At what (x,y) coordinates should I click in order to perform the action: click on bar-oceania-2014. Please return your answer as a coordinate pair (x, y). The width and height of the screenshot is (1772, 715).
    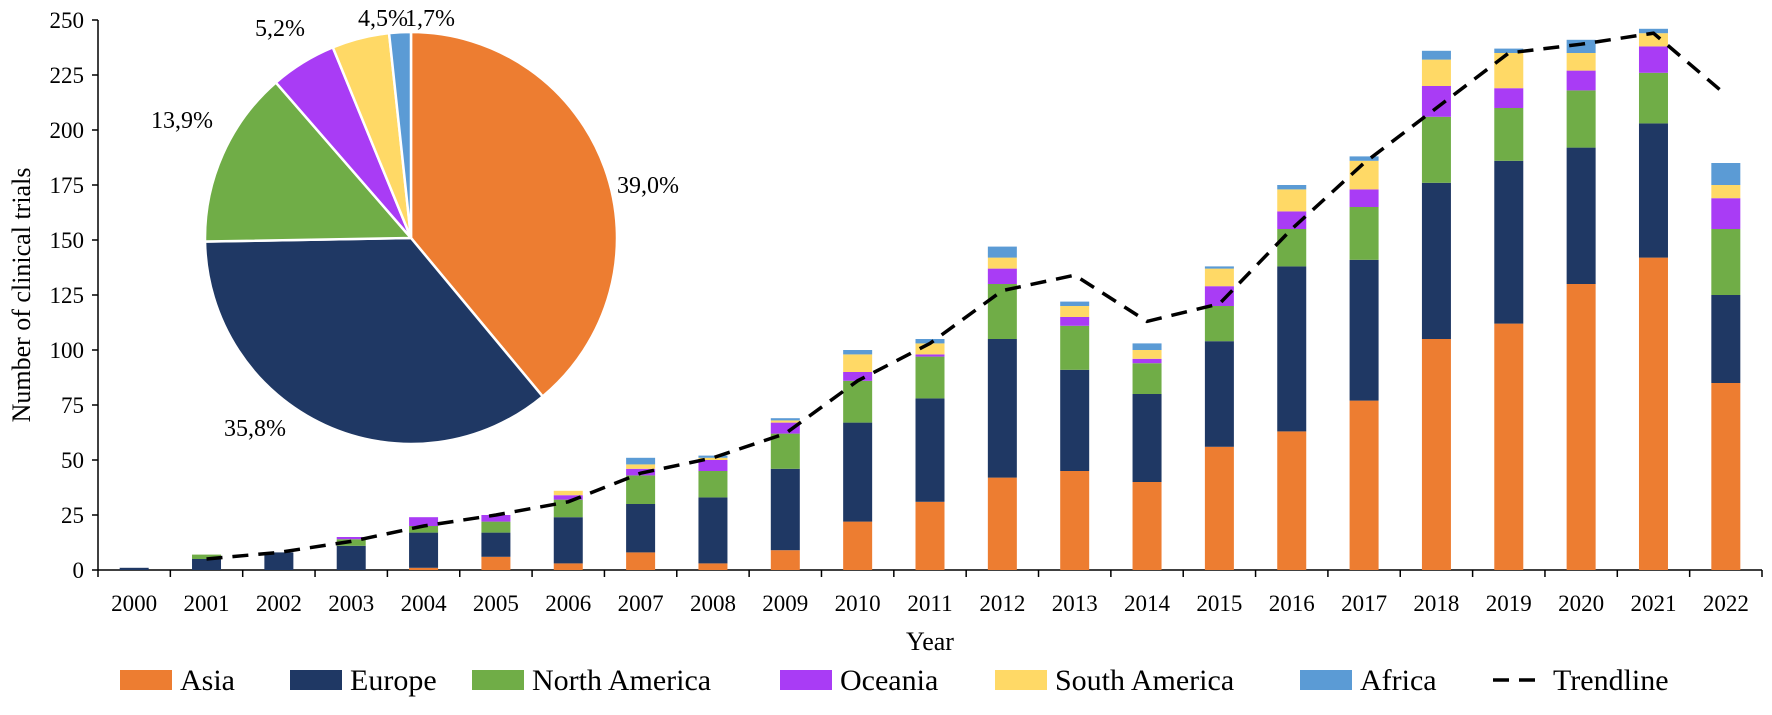
    Looking at the image, I should click on (1147, 361).